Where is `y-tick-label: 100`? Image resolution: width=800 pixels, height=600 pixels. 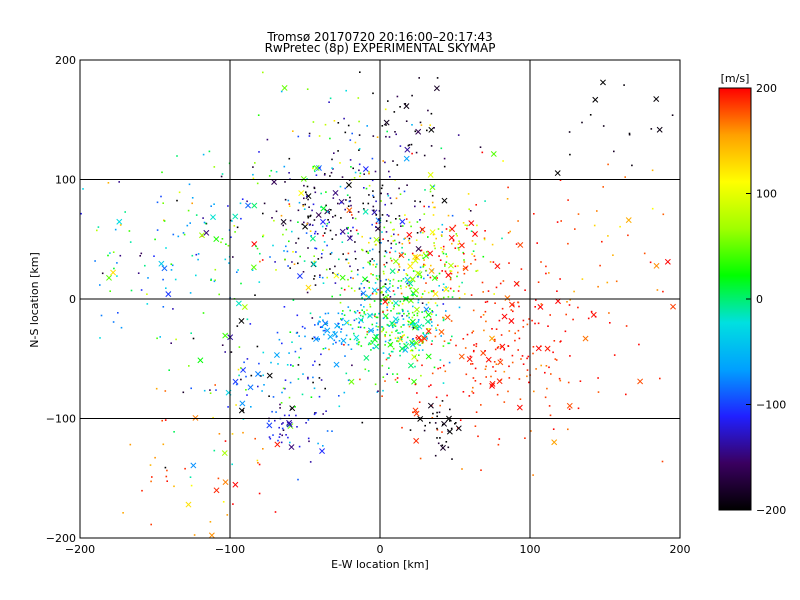 y-tick-label: 100 is located at coordinates (65, 180).